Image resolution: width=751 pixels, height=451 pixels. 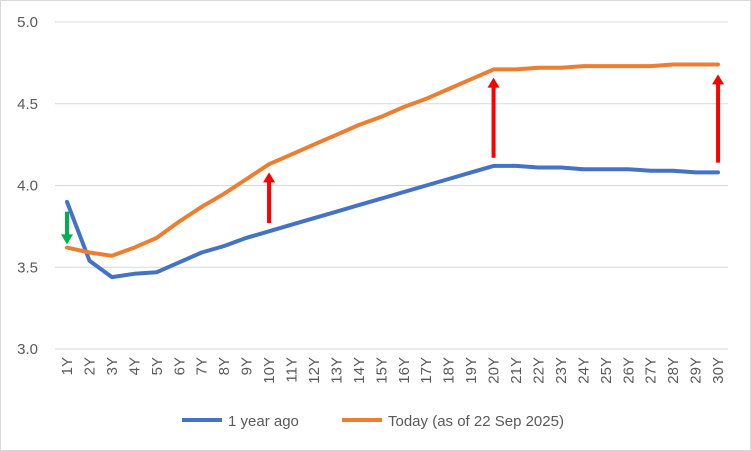 I want to click on x-tick-label: 19Y, so click(x=471, y=370).